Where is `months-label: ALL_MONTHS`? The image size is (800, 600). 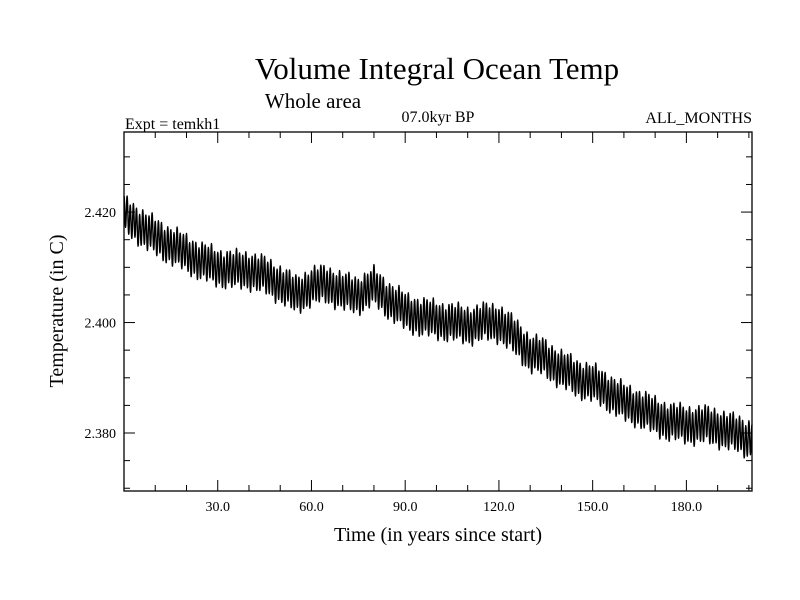 months-label: ALL_MONTHS is located at coordinates (698, 118).